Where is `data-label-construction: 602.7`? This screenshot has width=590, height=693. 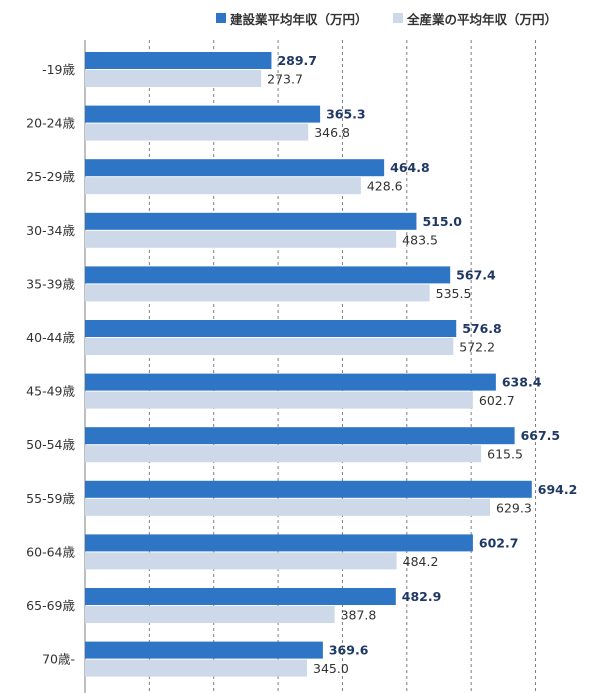
data-label-construction: 602.7 is located at coordinates (499, 542).